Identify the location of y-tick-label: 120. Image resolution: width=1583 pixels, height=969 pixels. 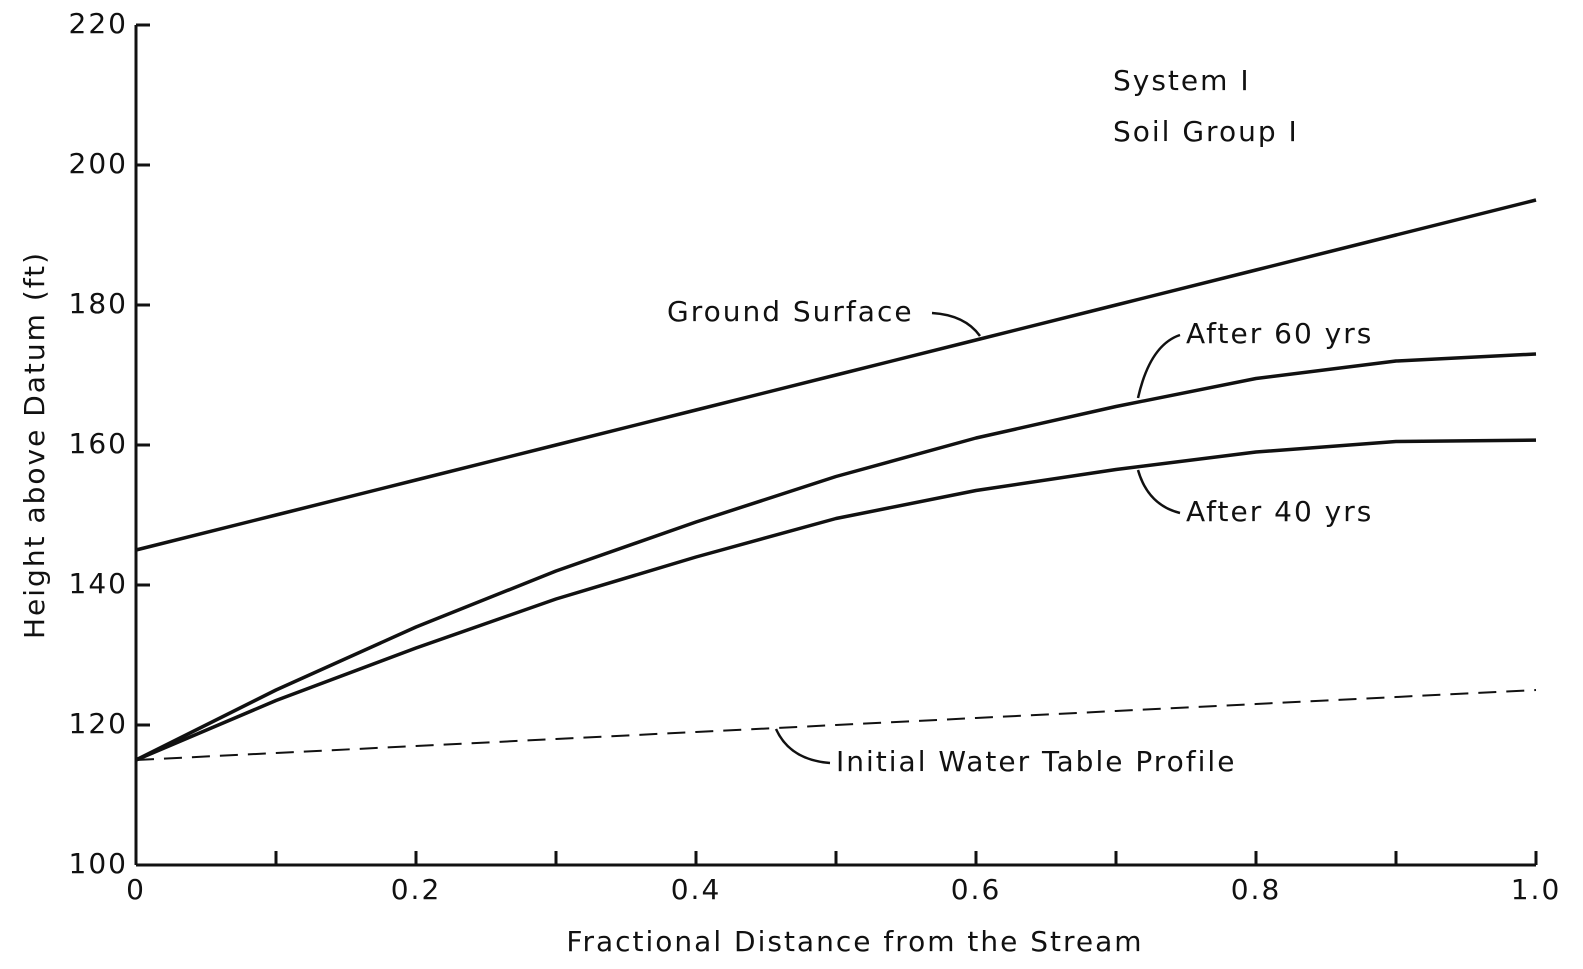
(98, 723).